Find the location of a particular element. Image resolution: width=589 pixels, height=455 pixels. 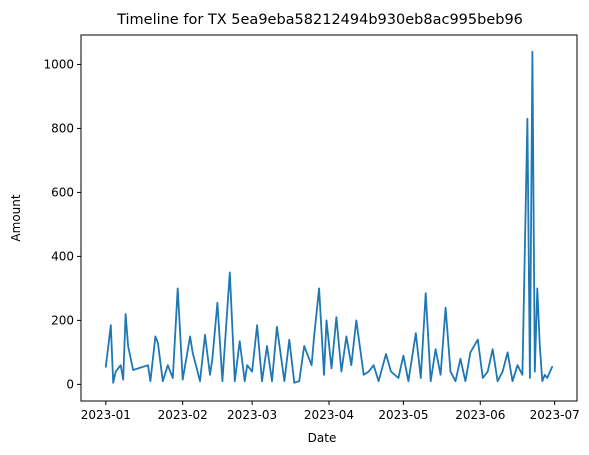

y-tick-label: 800 is located at coordinates (62, 128).